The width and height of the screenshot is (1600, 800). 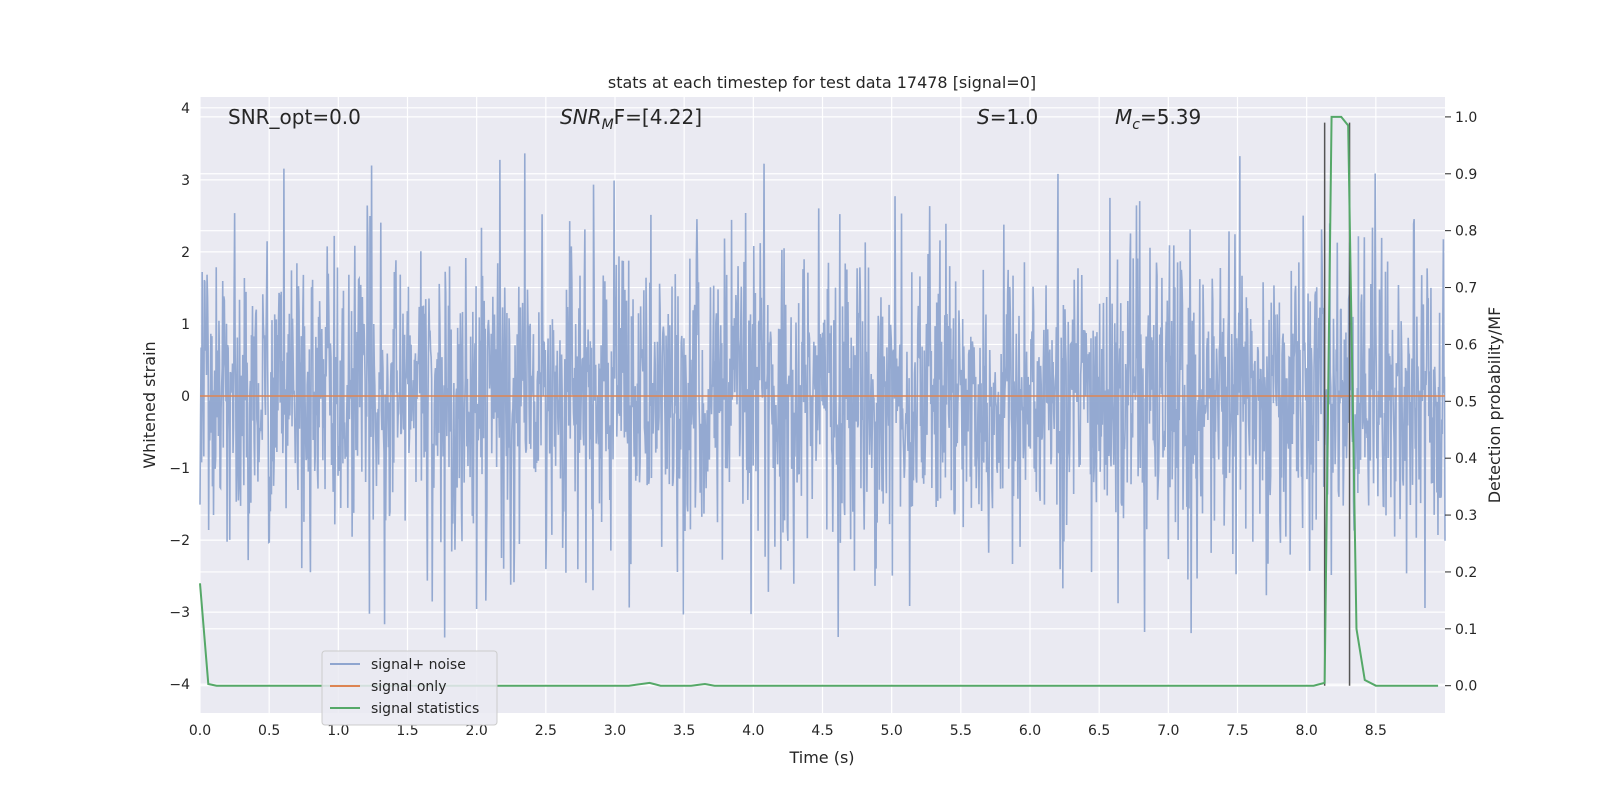 What do you see at coordinates (608, 125) in the screenshot?
I see `annotation-snr-mf-sub: M` at bounding box center [608, 125].